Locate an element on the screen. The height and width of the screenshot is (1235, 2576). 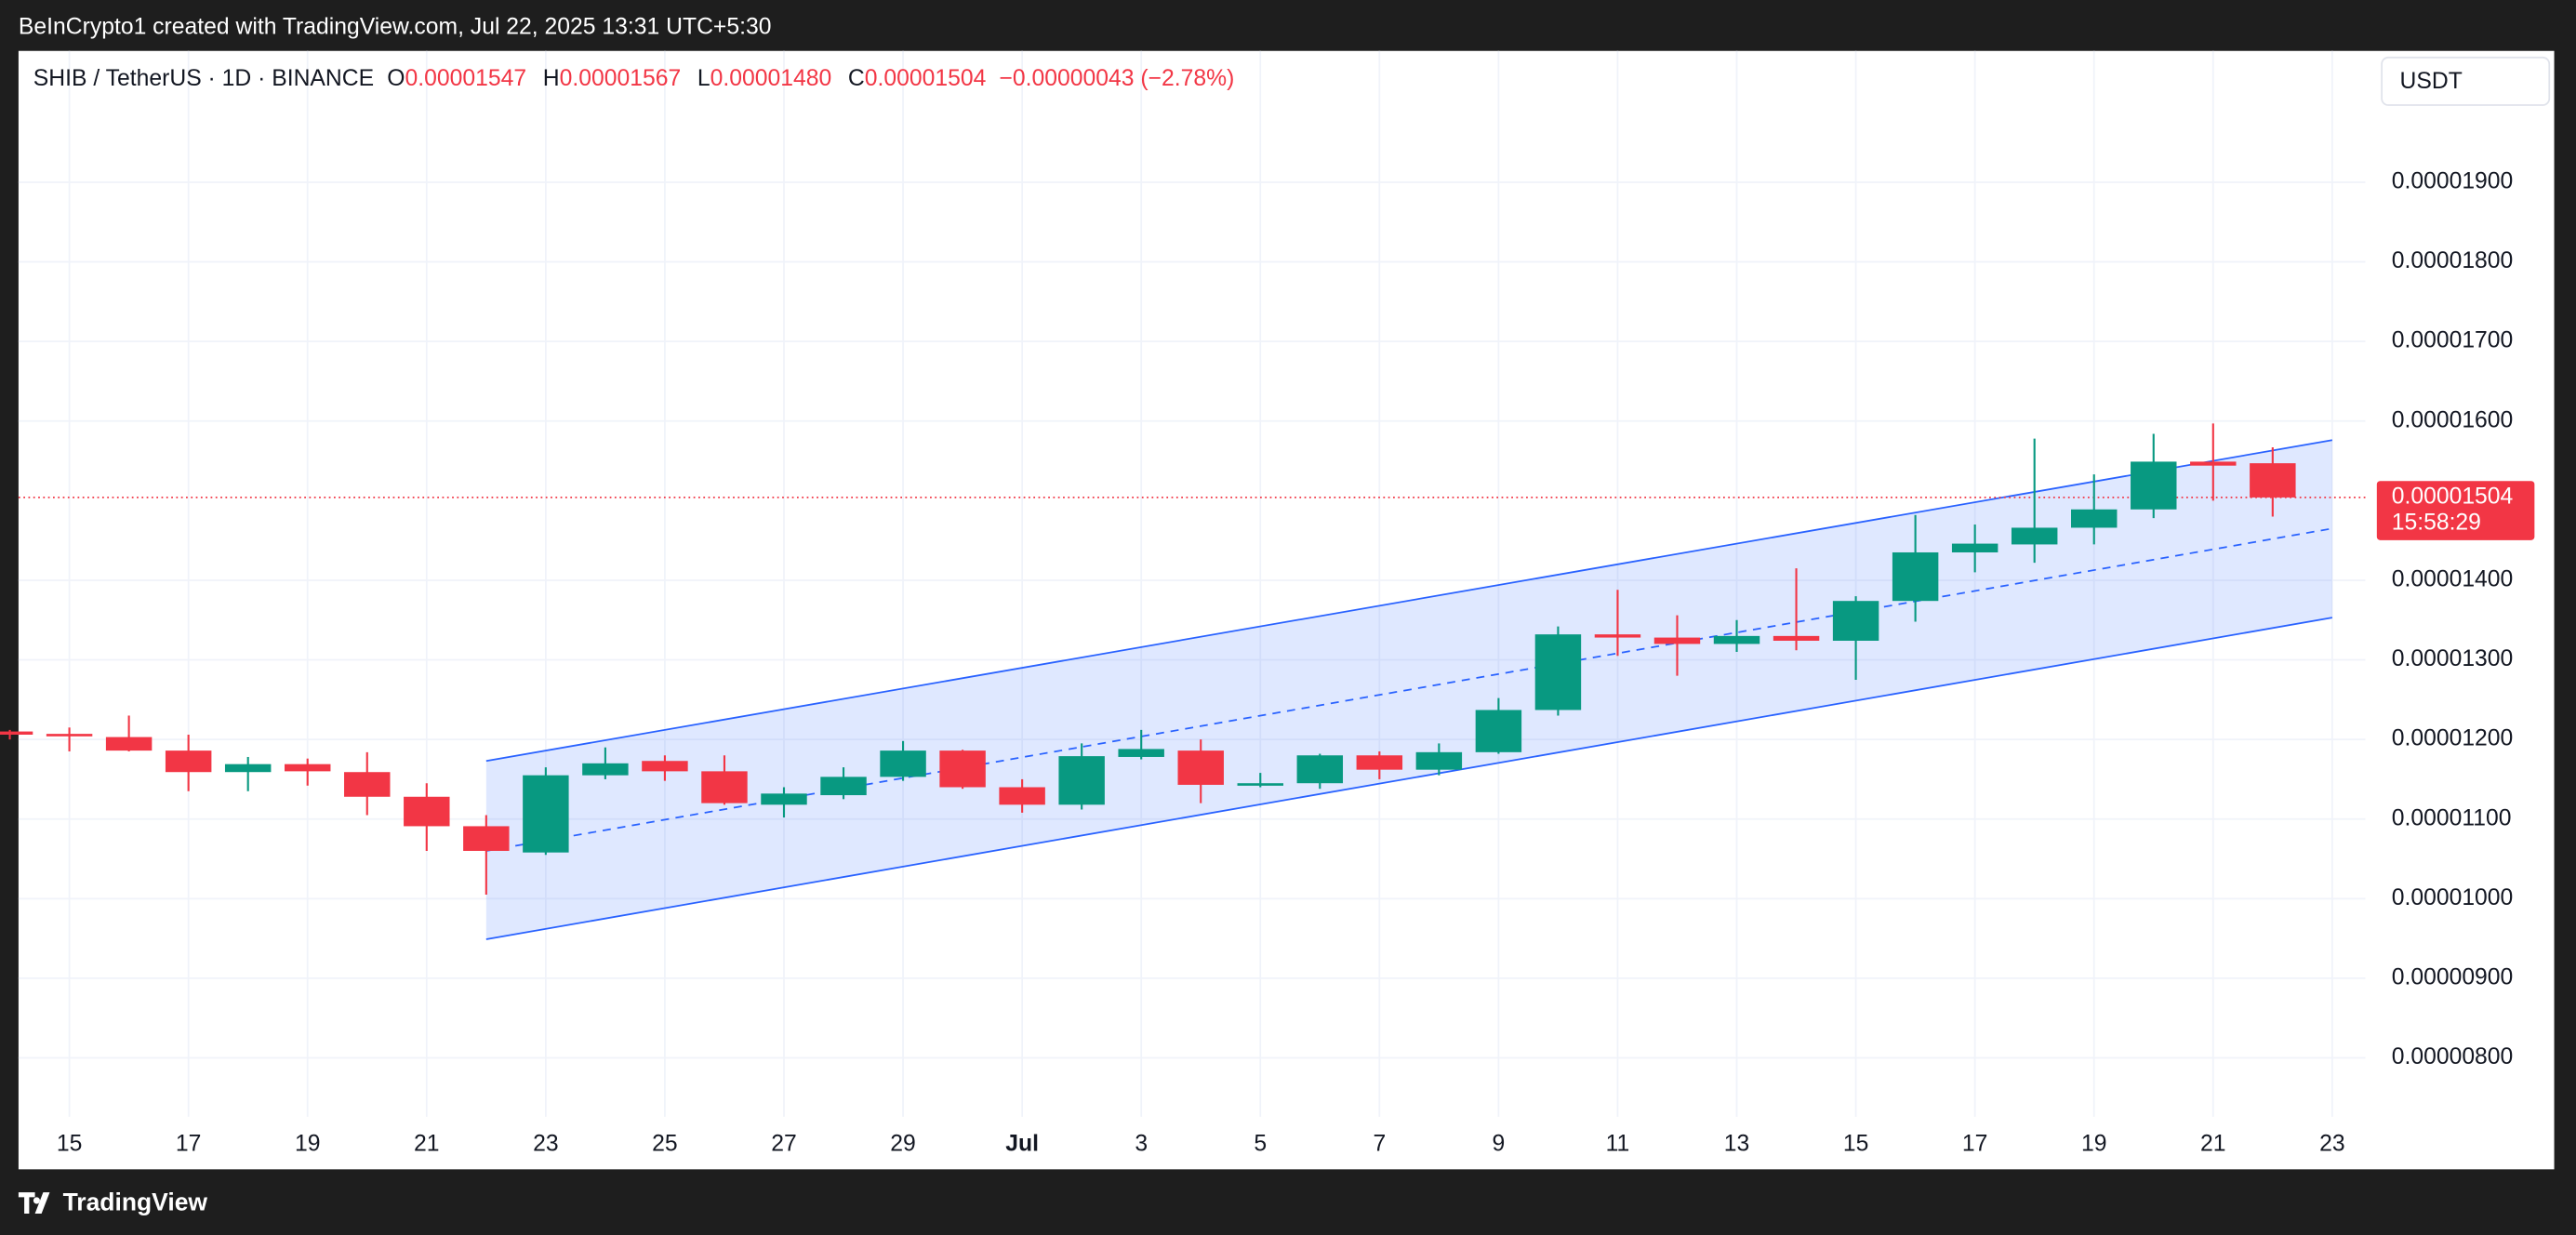
y-tick-label: 0.00001000 is located at coordinates (2453, 897).